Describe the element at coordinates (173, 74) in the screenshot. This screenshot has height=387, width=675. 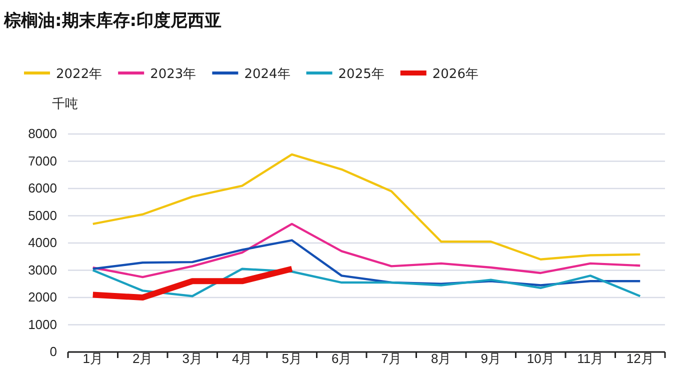
I see `legend-label: 2023年` at that location.